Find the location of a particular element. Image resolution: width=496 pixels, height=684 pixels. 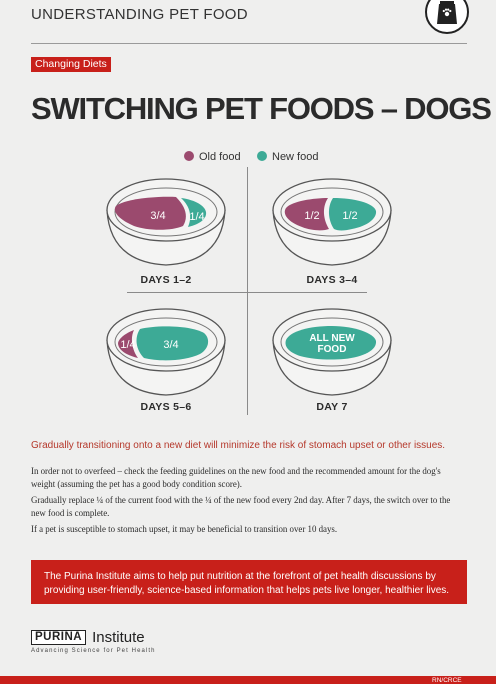

bowl-3-new-label: 3/4 is located at coordinates (170, 345).